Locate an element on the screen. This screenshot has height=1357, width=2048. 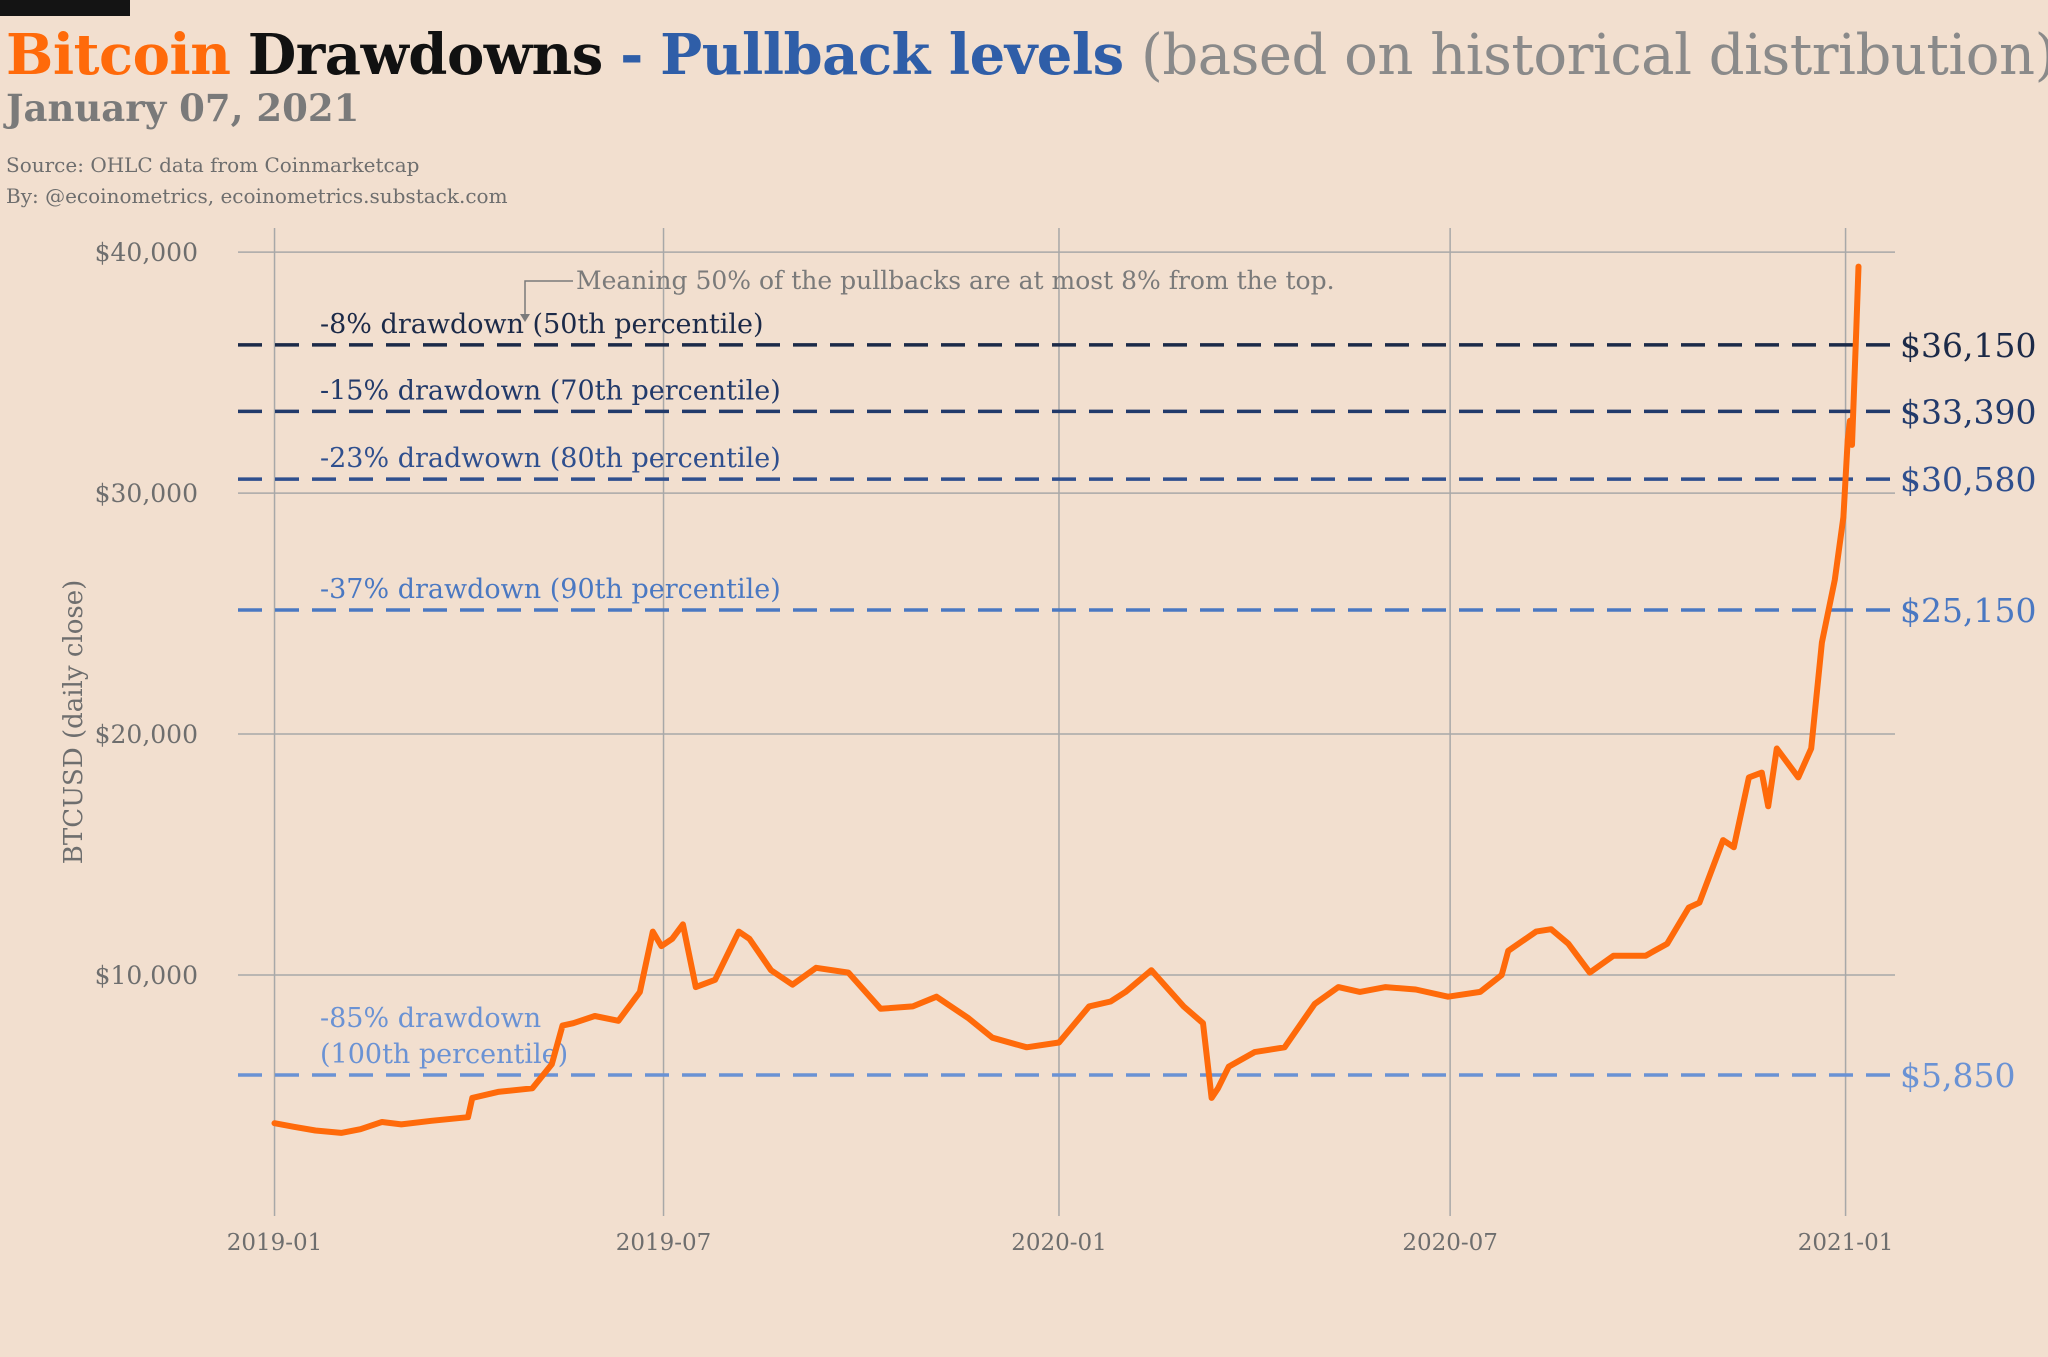
title-pullback-levels: Pullback levels is located at coordinates (892, 55).